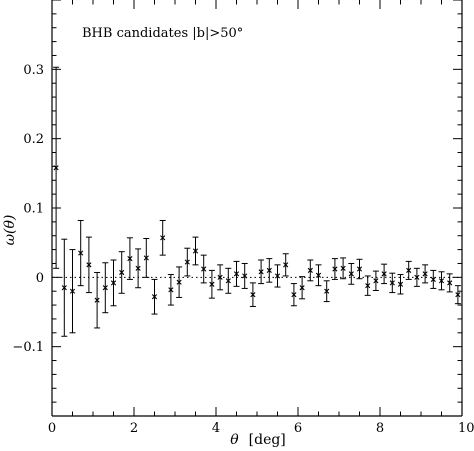 This screenshot has width=474, height=451. Describe the element at coordinates (33, 139) in the screenshot. I see `y-tick-label: 0.2` at that location.